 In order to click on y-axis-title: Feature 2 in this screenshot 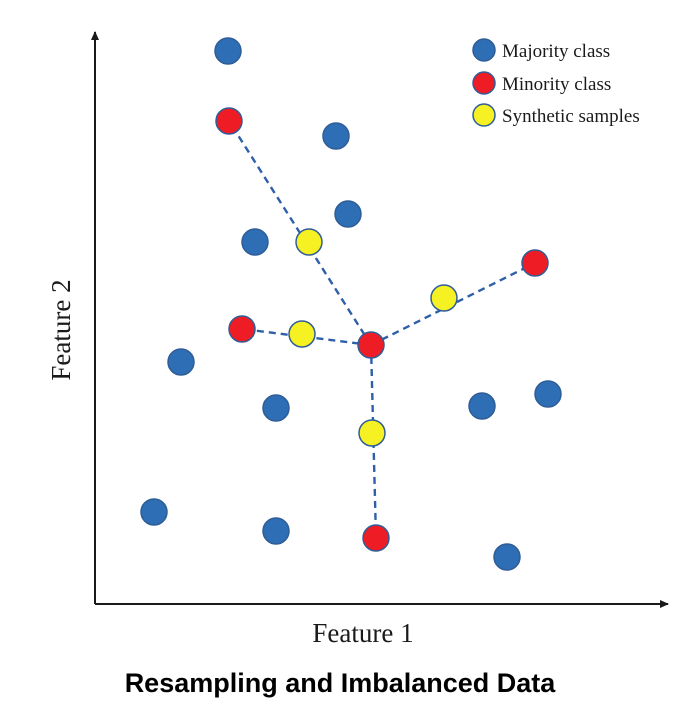, I will do `click(61, 329)`.